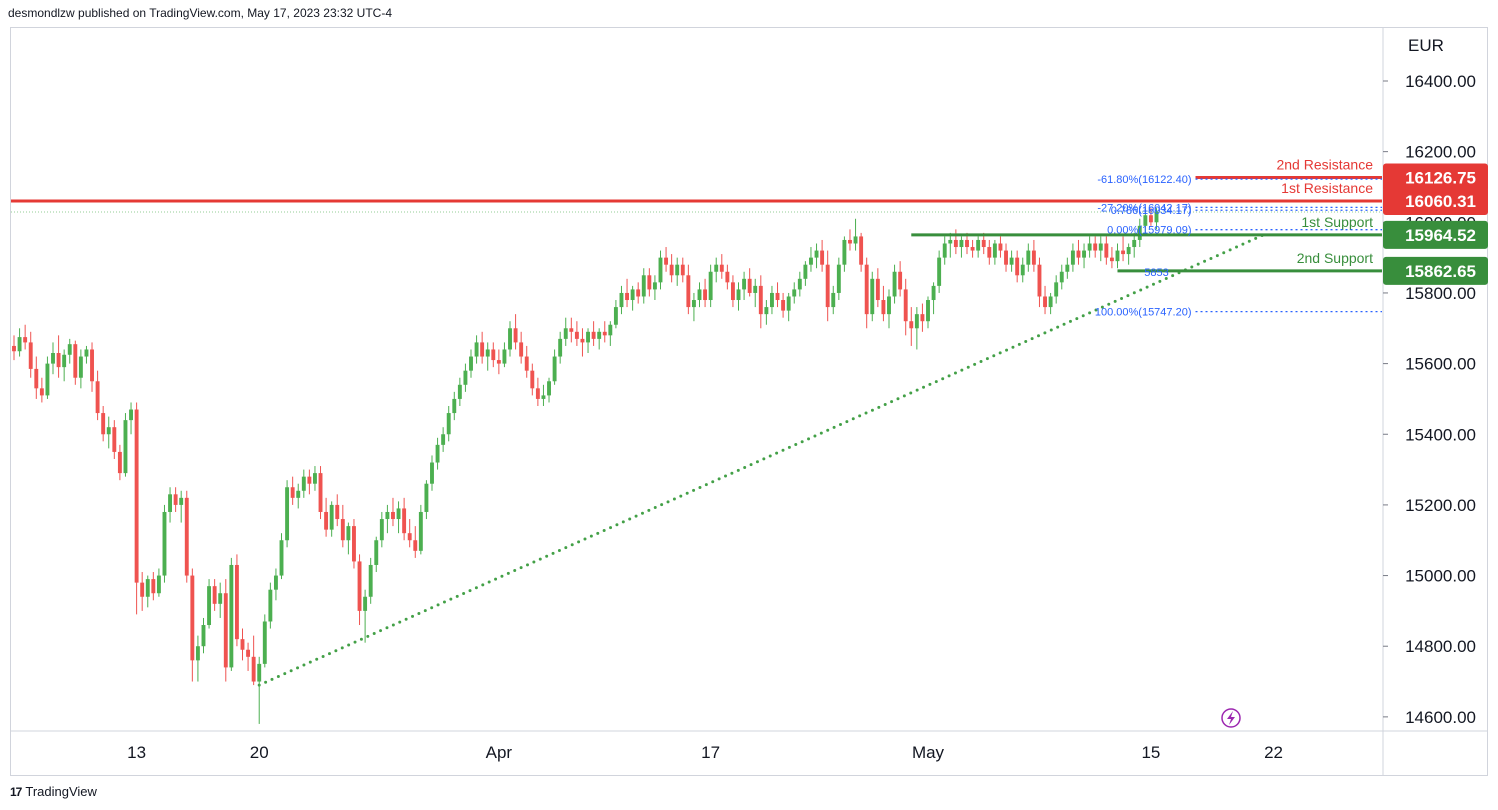  I want to click on resistance-1-badge, so click(1435, 200).